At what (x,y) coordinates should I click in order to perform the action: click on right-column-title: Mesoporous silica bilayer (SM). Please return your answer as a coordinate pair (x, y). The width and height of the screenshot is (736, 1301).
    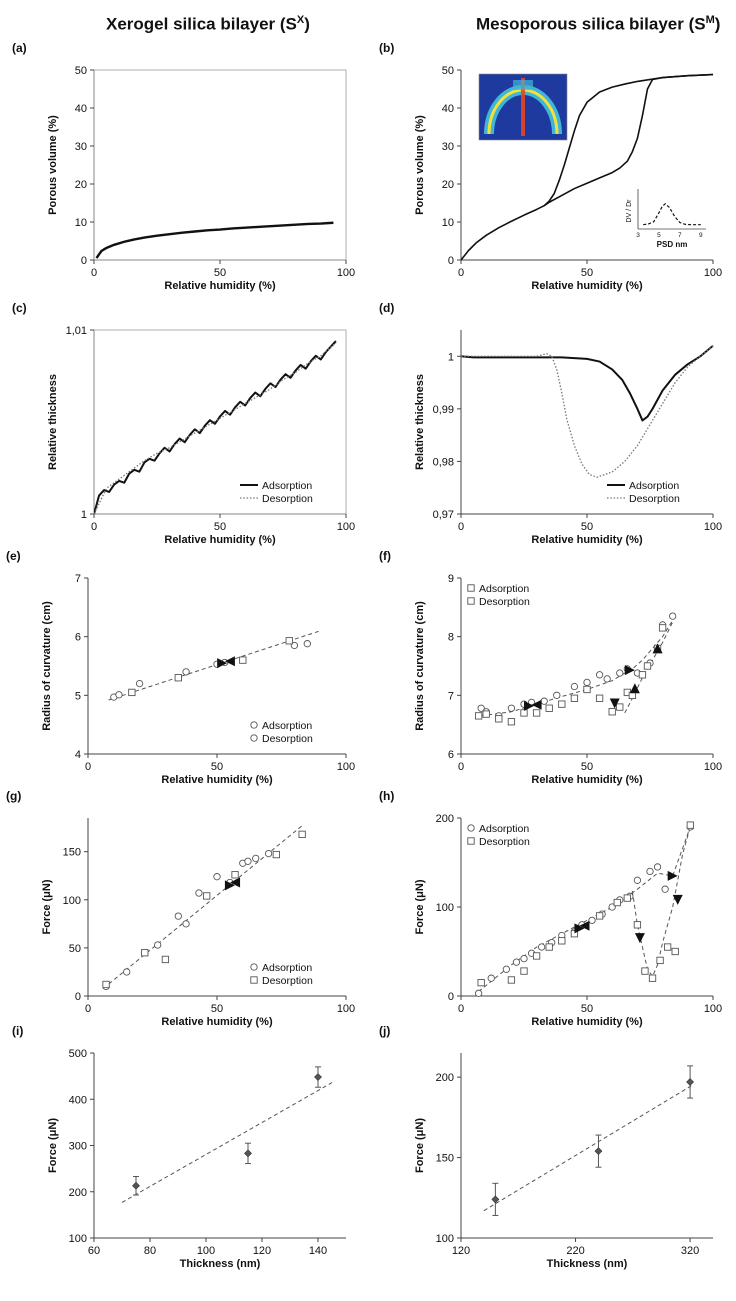
    Looking at the image, I should click on (598, 24).